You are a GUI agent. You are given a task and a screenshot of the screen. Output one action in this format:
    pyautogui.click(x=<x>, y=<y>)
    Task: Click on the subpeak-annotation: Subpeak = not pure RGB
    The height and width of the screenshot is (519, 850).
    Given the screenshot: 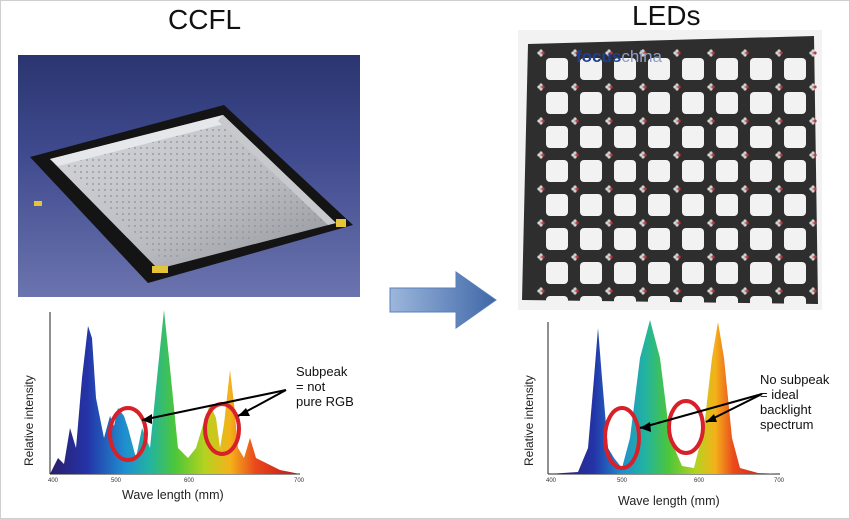 What is the action you would take?
    pyautogui.click(x=325, y=386)
    